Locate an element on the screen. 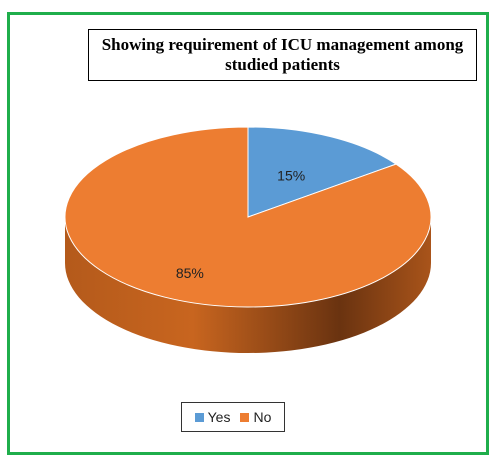 Image resolution: width=500 pixels, height=465 pixels. legend-item-yes: Yes is located at coordinates (212, 417).